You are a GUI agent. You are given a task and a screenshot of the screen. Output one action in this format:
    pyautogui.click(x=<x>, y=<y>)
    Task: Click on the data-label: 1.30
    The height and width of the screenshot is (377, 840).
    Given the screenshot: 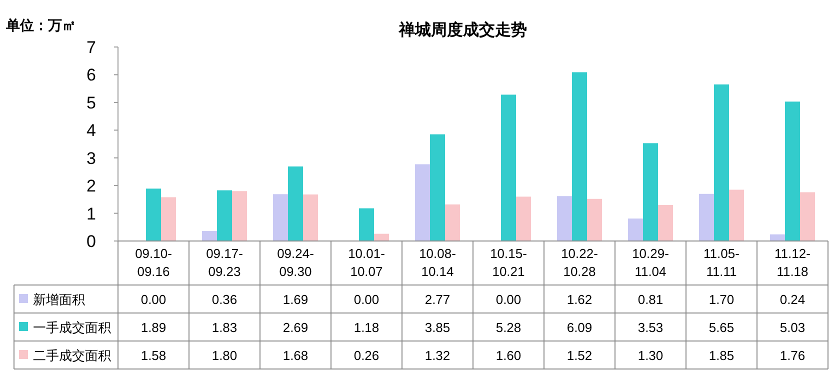 What is the action you would take?
    pyautogui.click(x=651, y=355)
    